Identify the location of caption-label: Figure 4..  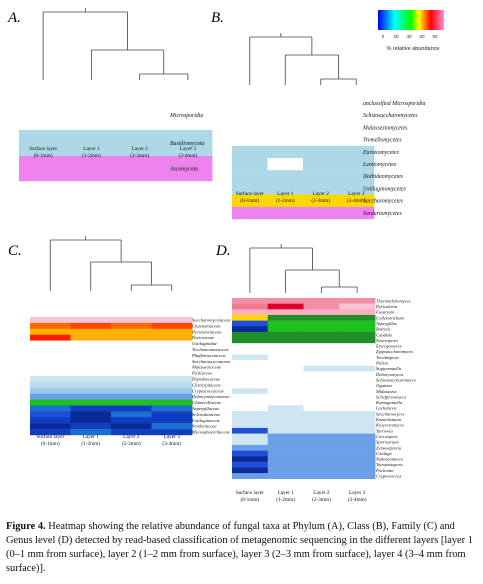
(26, 526).